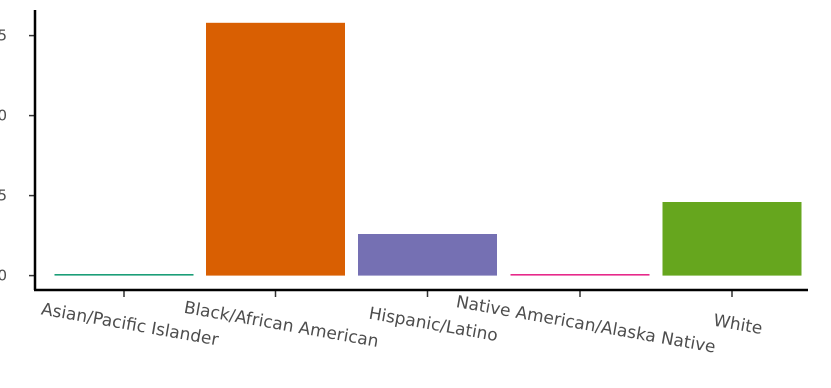  What do you see at coordinates (17, 156) in the screenshot?
I see `y-axis-ticks: 0 5 0 5` at bounding box center [17, 156].